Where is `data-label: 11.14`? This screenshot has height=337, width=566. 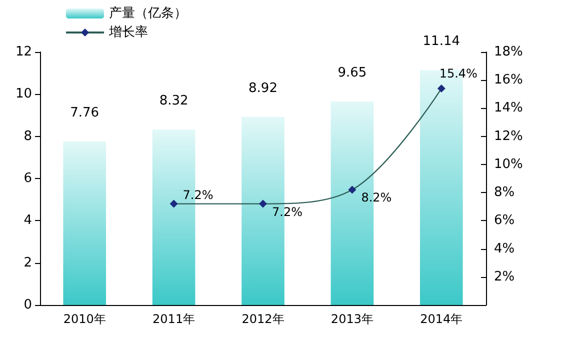
data-label: 11.14 is located at coordinates (441, 42).